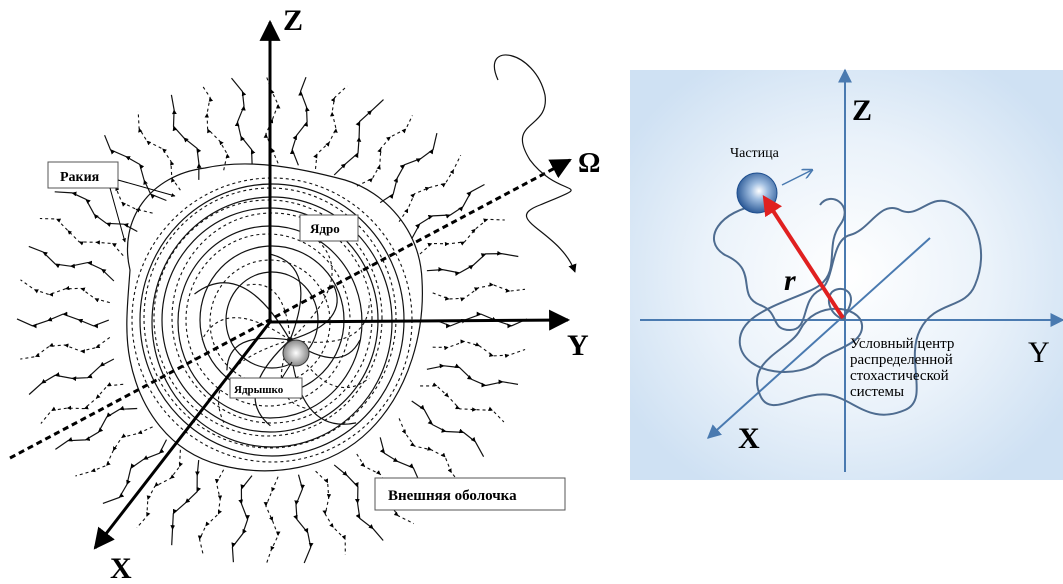 The height and width of the screenshot is (584, 1063). Describe the element at coordinates (80, 177) in the screenshot. I see `svg-text: Ракия` at that location.